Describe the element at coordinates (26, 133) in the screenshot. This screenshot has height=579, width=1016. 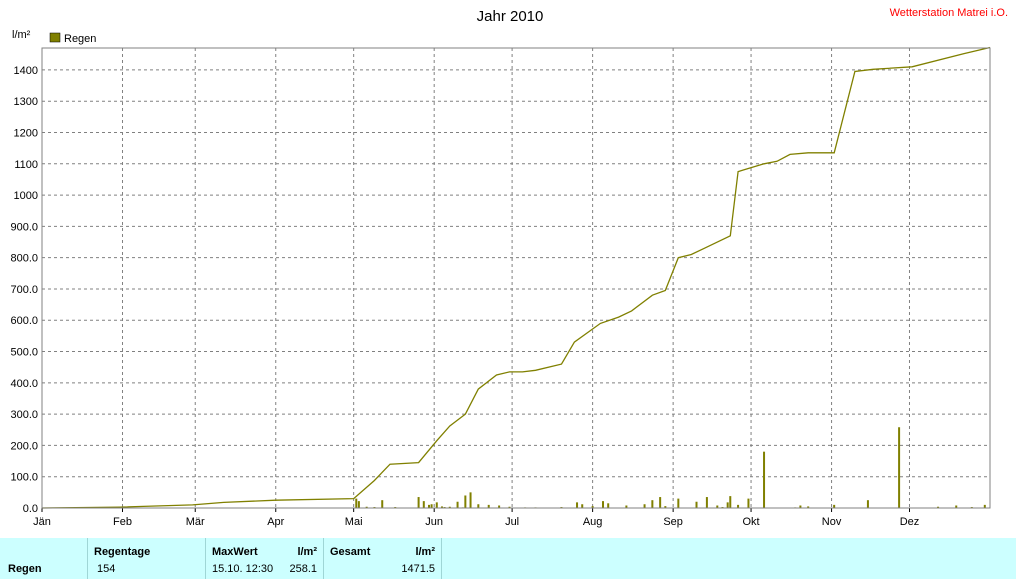
I see `y-tick-label: 1200` at that location.